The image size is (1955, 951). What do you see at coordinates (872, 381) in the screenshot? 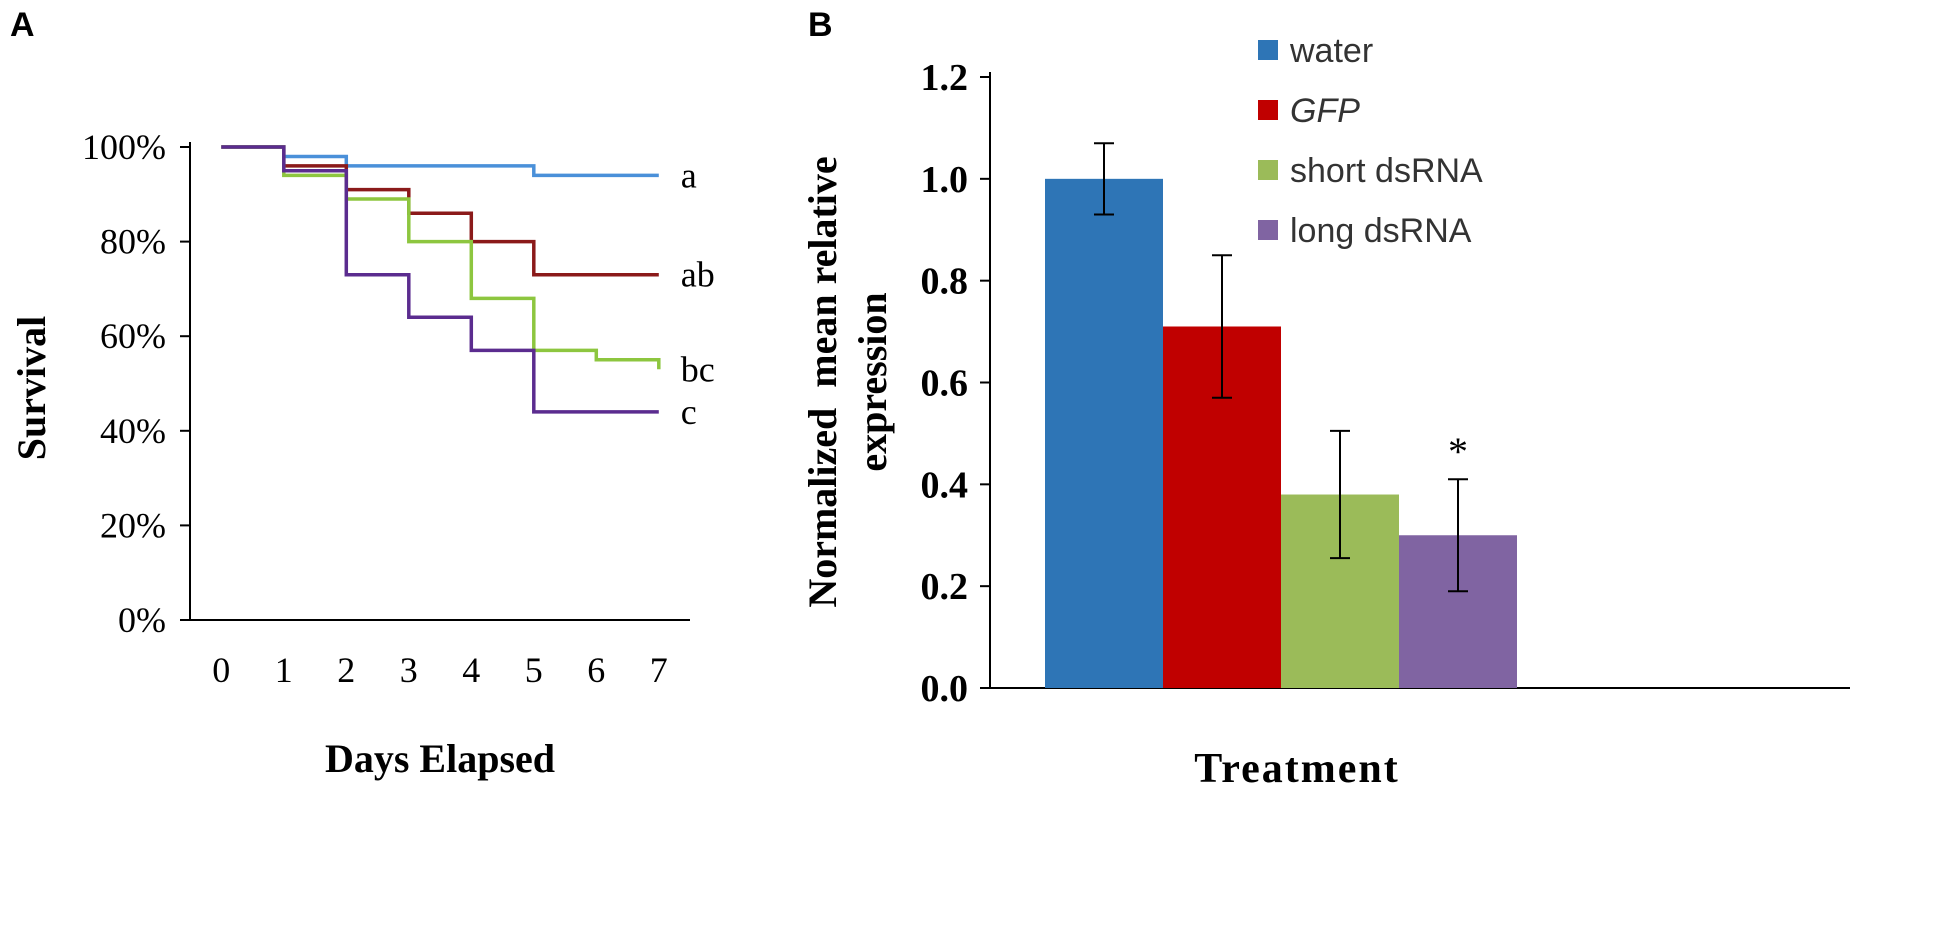
I see `expression-y-axis-title-line2: expression` at bounding box center [872, 381].